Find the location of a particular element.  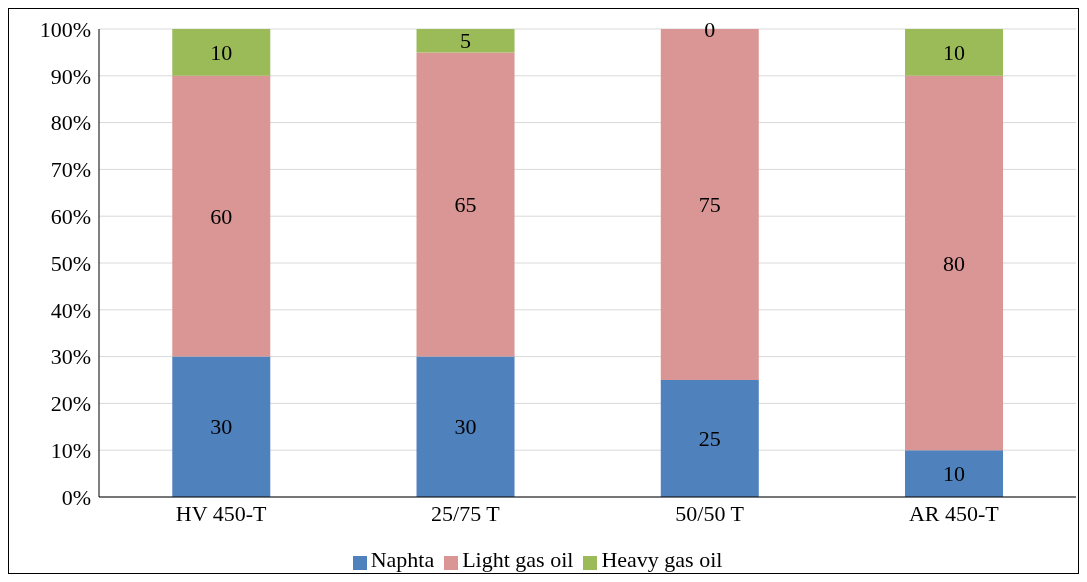

data-label: 5 is located at coordinates (465, 41).